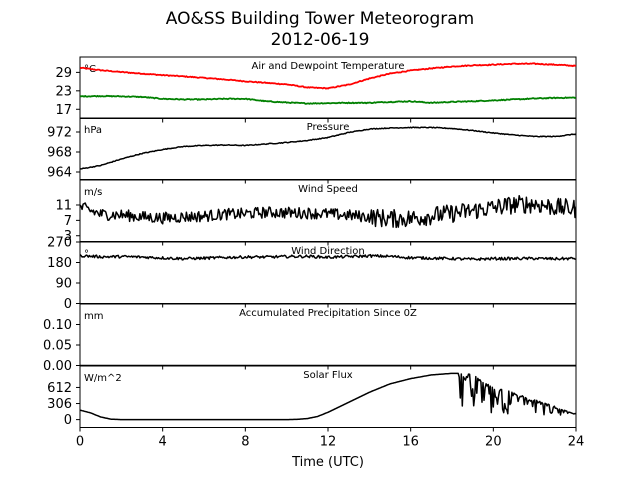 The height and width of the screenshot is (480, 640). Describe the element at coordinates (245, 442) in the screenshot. I see `x-tick-label: 8` at that location.